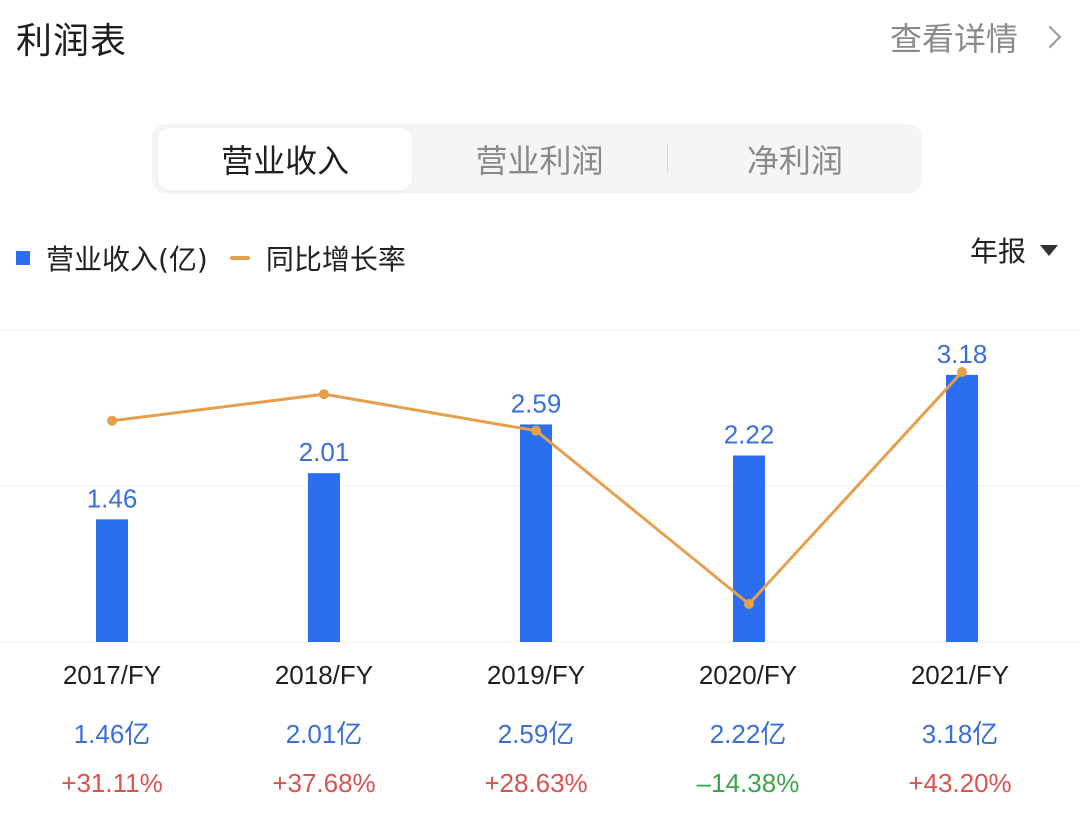 This screenshot has width=1080, height=822. I want to click on chevron-right-icon, so click(1050, 37).